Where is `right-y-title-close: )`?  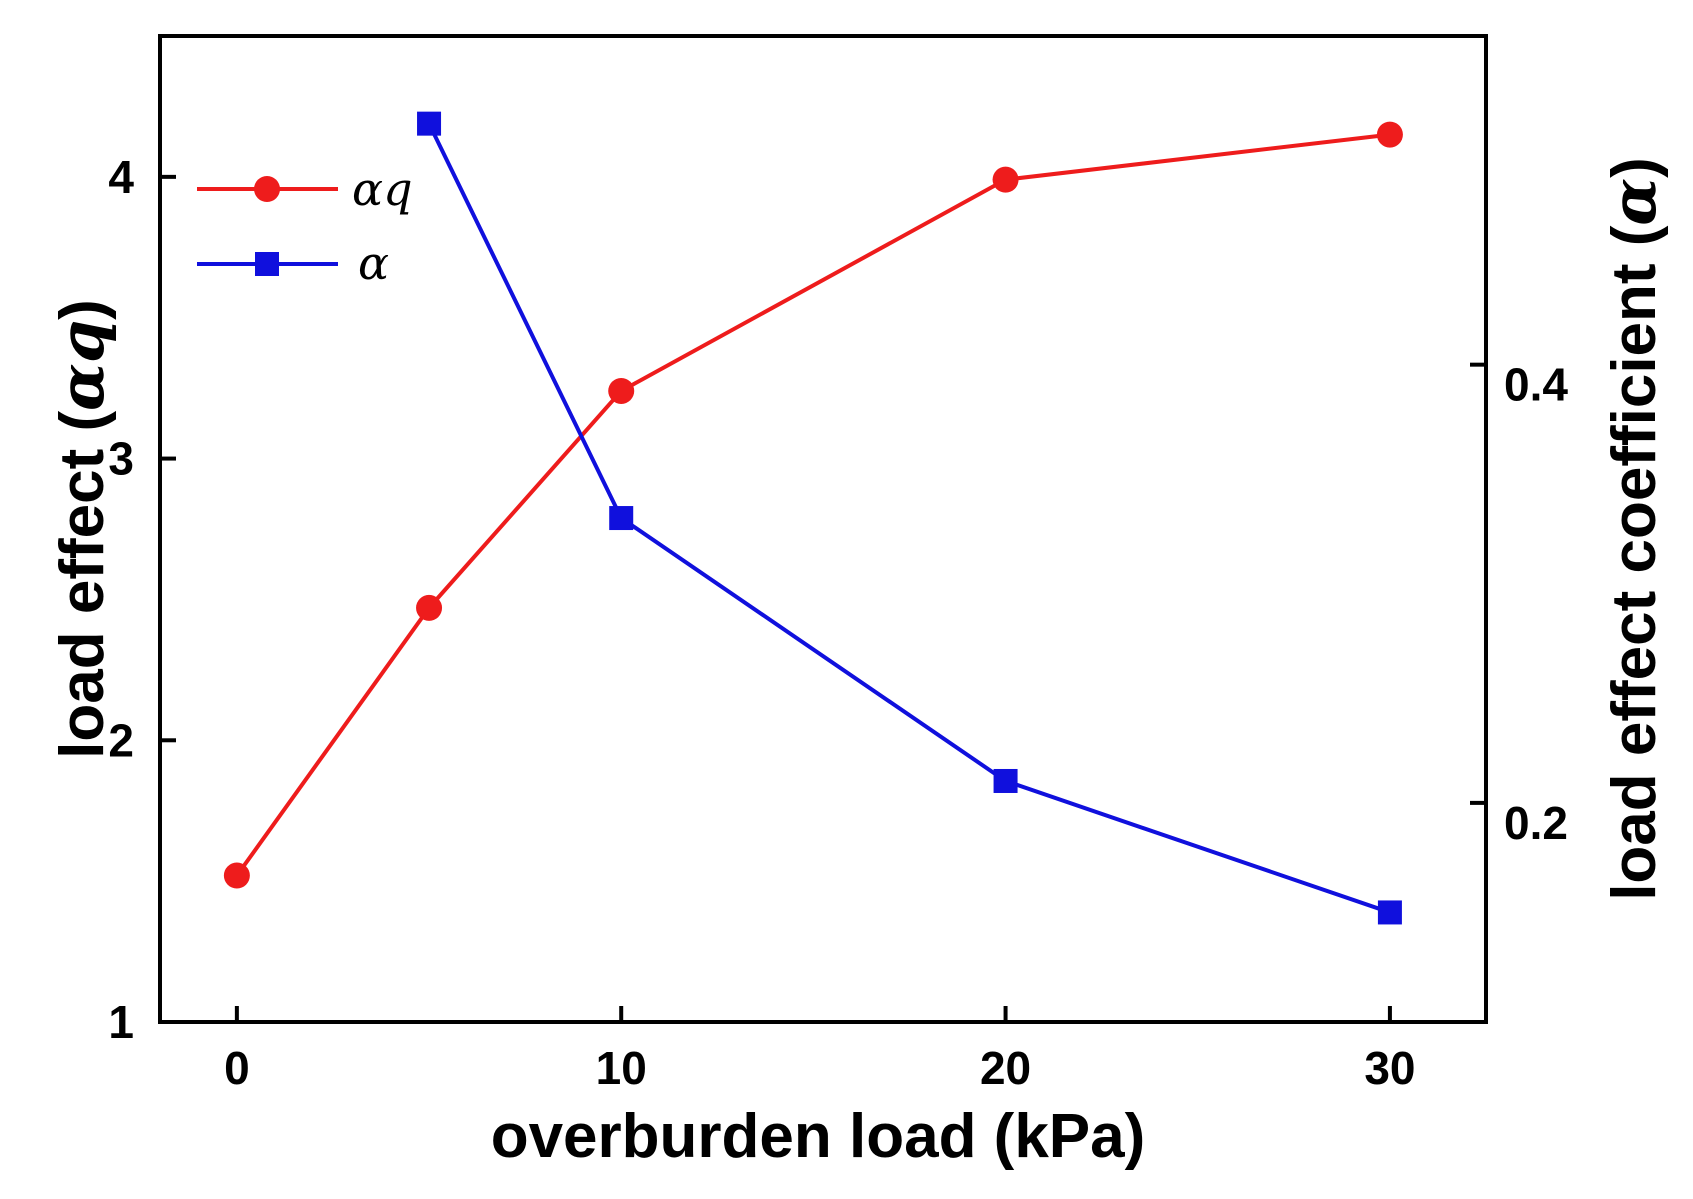
right-y-title-close: ) is located at coordinates (1634, 167).